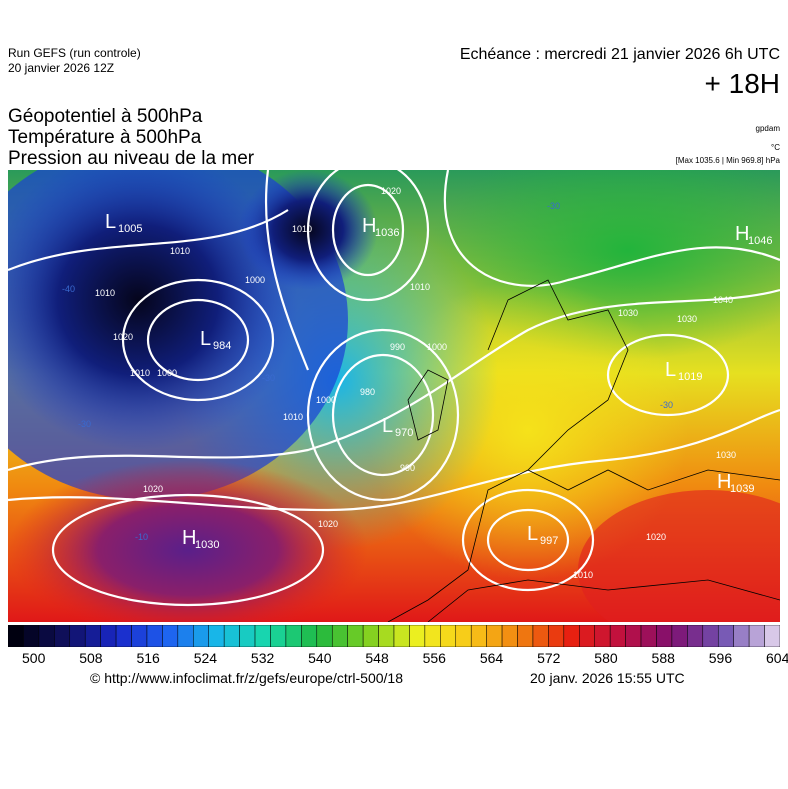 This screenshot has height=789, width=788. What do you see at coordinates (68, 289) in the screenshot?
I see `temperature-label: -40` at bounding box center [68, 289].